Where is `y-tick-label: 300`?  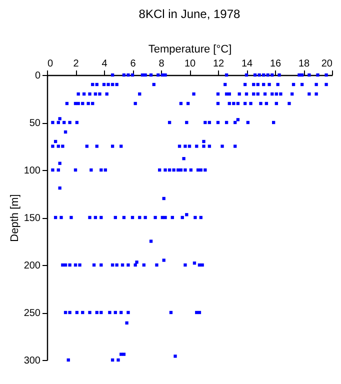 y-tick-label: 300 is located at coordinates (32, 361).